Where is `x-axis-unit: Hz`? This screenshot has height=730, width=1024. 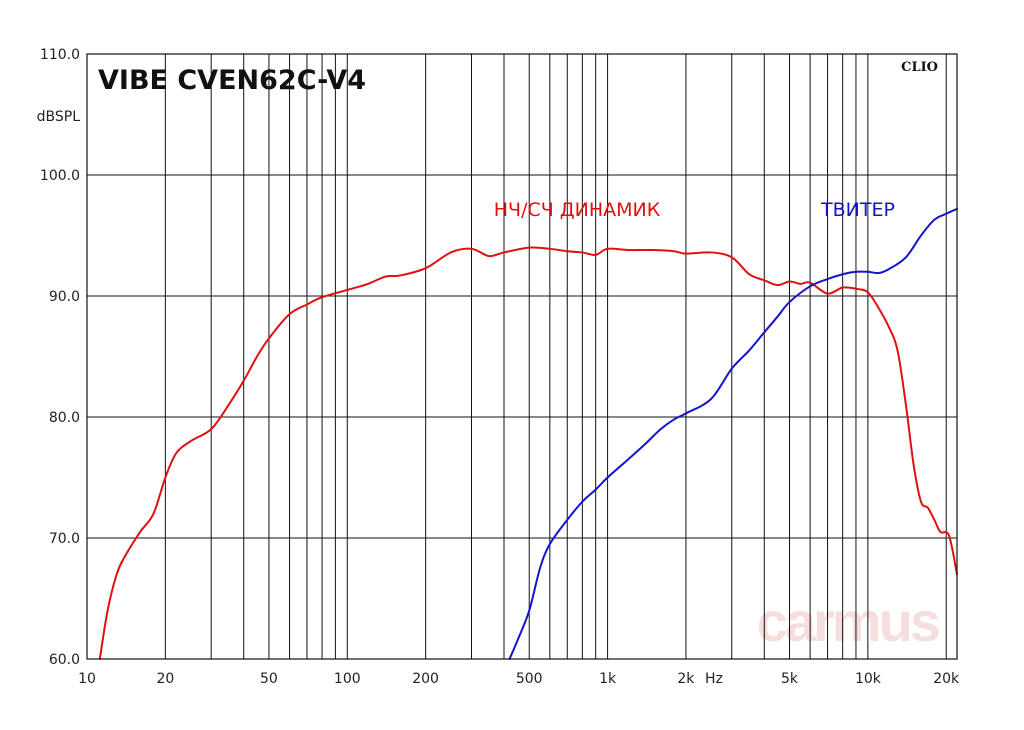
x-axis-unit: Hz is located at coordinates (714, 679).